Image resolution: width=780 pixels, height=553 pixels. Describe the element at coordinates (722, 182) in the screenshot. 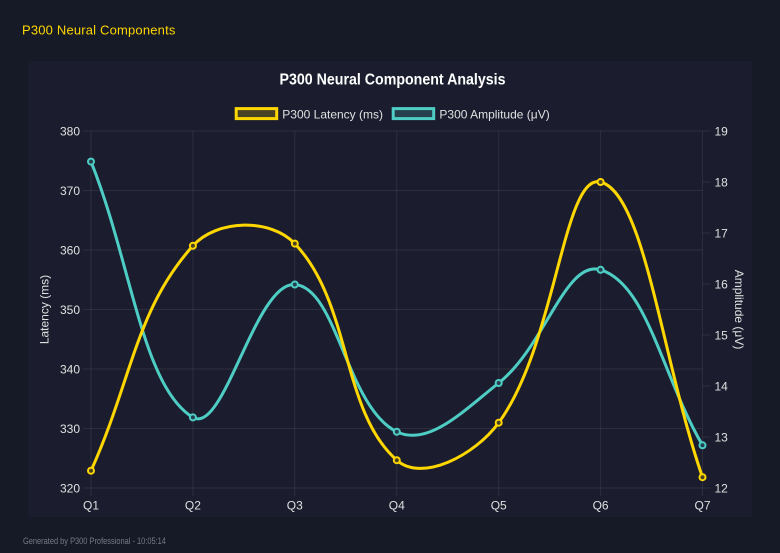

I see `svg-text: 18` at that location.